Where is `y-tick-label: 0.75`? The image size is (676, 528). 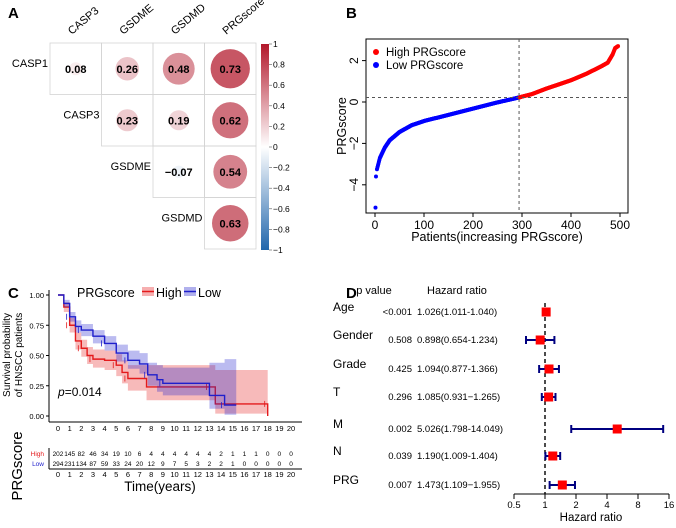 y-tick-label: 0.75 is located at coordinates (36, 325).